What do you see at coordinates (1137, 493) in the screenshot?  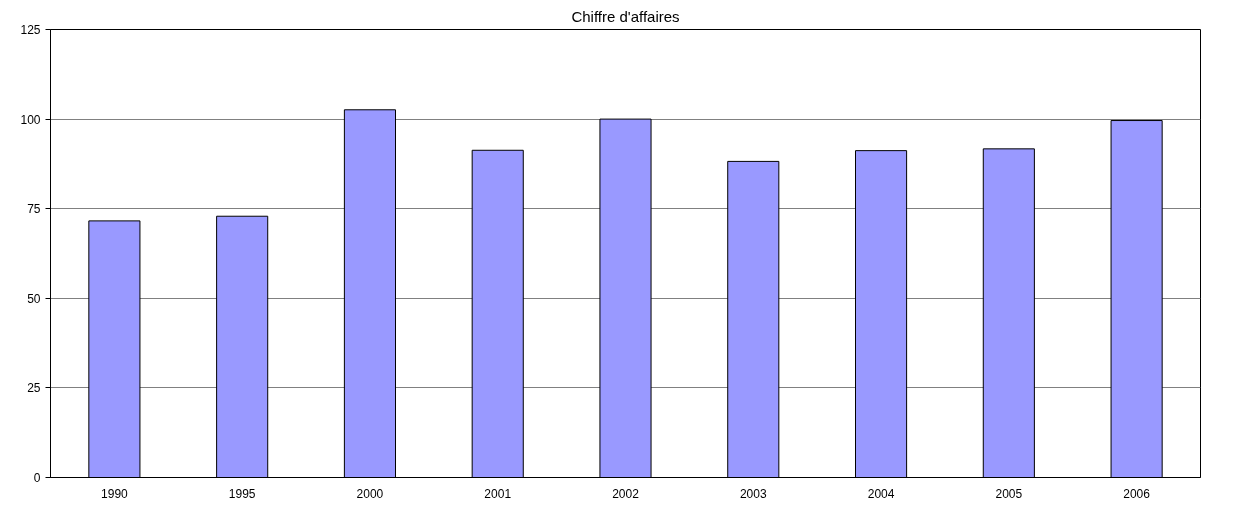 I see `x-tick-label: 2006` at bounding box center [1137, 493].